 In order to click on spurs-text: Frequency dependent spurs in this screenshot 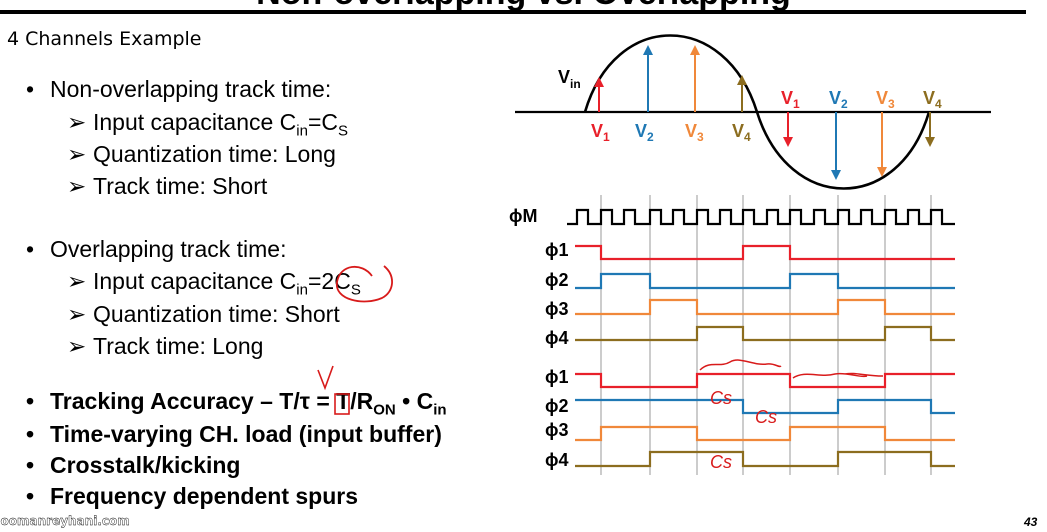, I will do `click(204, 496)`.